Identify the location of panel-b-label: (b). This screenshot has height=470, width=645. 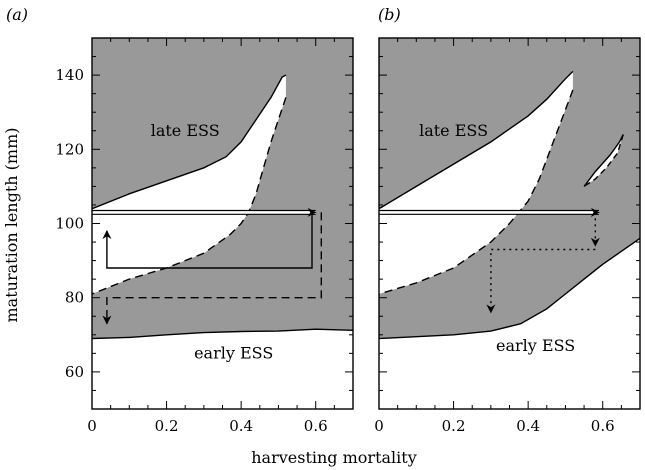
(389, 14).